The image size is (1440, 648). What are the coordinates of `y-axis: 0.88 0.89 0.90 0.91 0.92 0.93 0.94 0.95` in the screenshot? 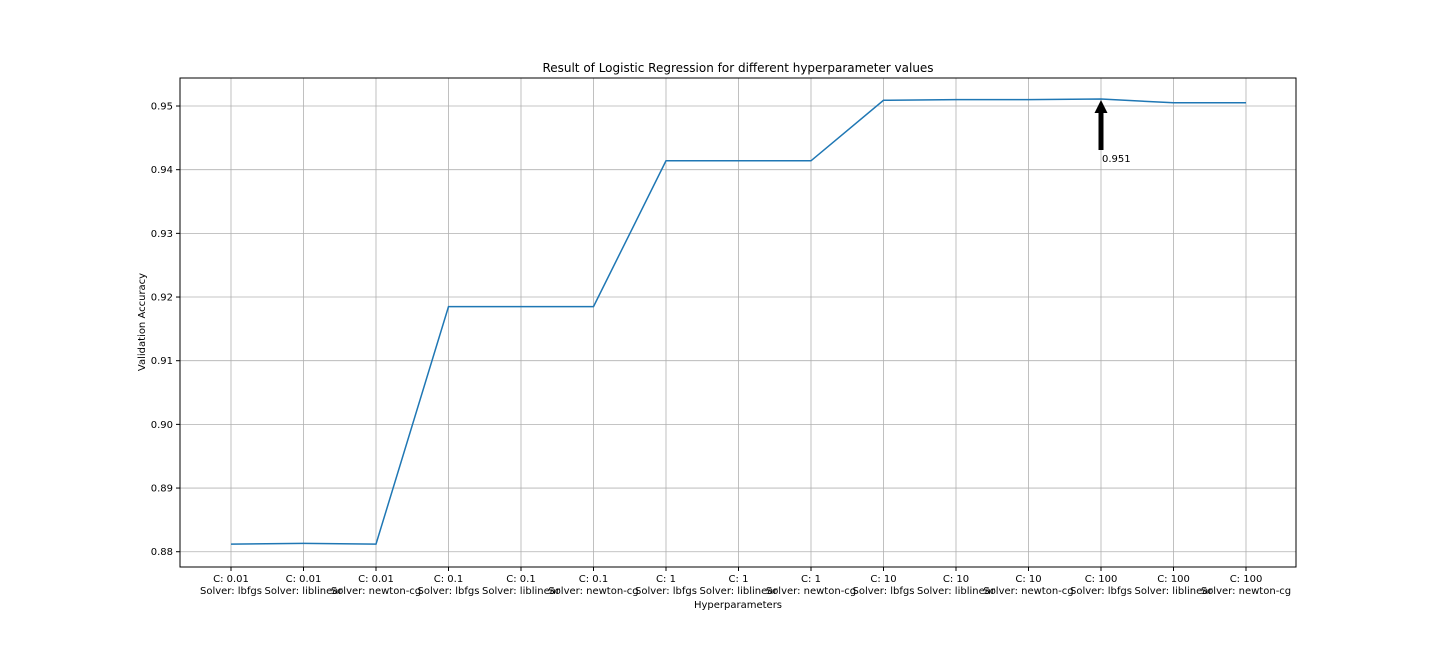 It's located at (165, 330).